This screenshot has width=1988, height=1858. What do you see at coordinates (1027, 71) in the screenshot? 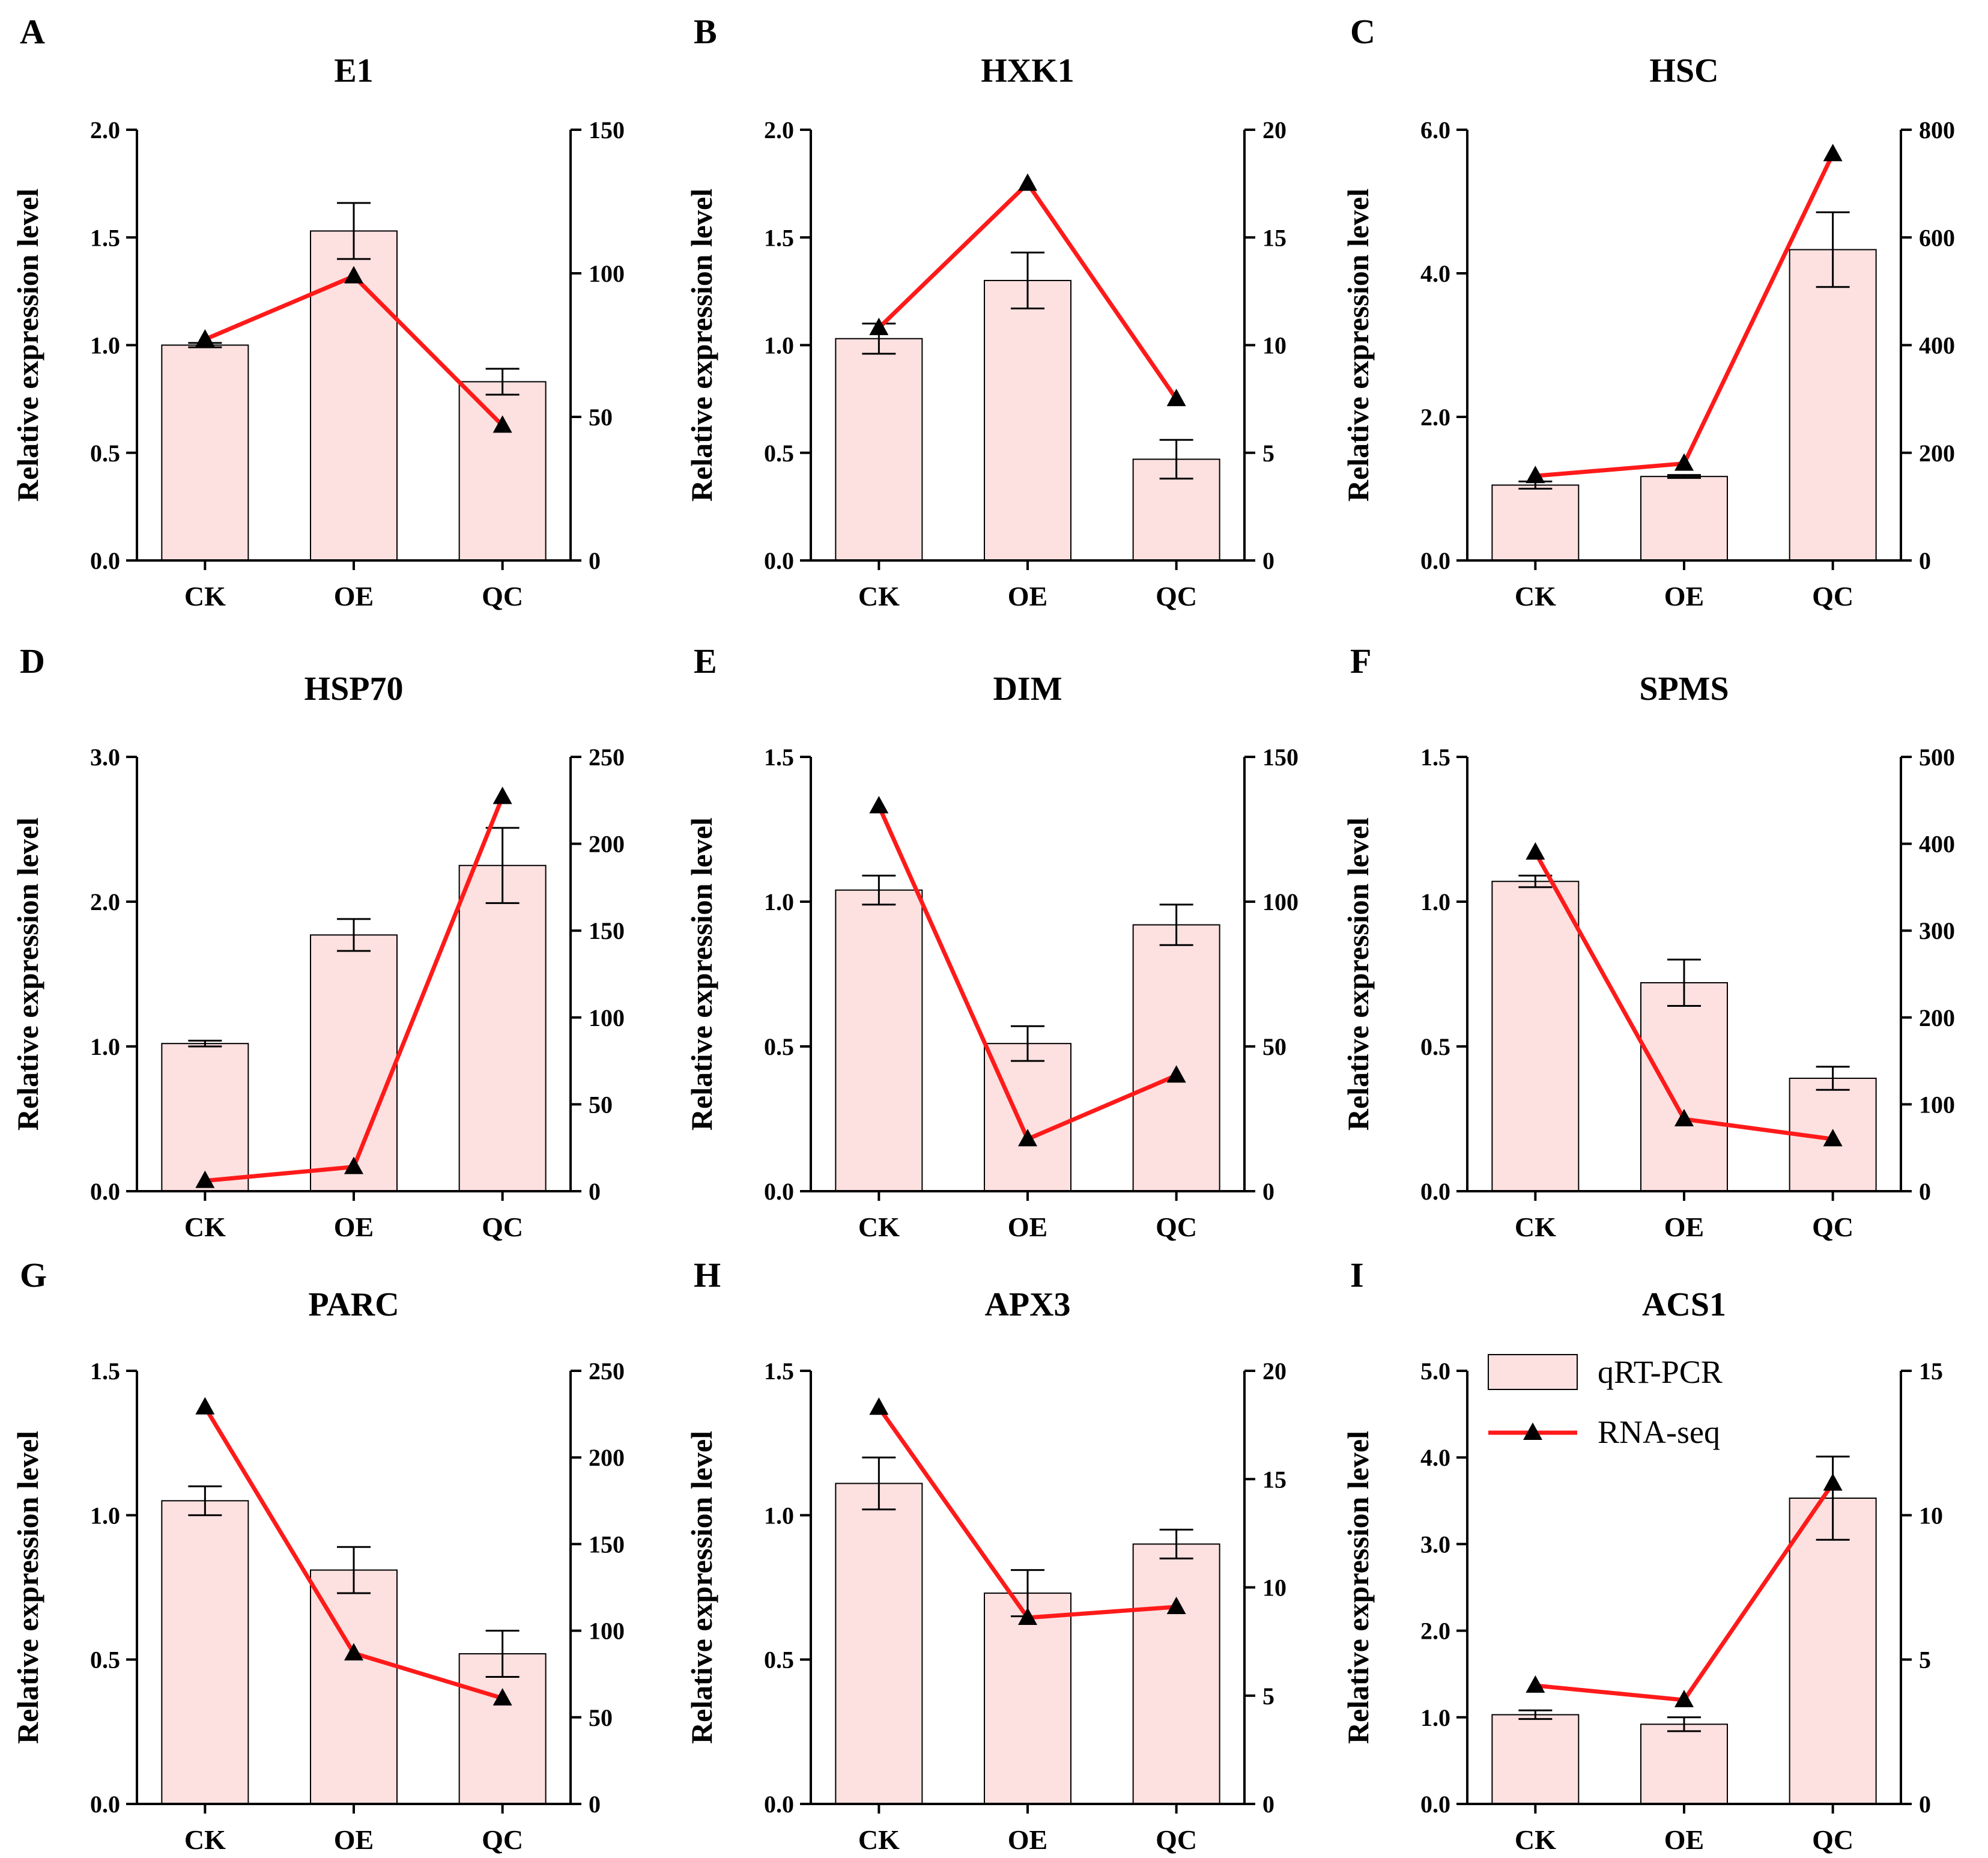
I see `panel-title: HXK1` at bounding box center [1027, 71].